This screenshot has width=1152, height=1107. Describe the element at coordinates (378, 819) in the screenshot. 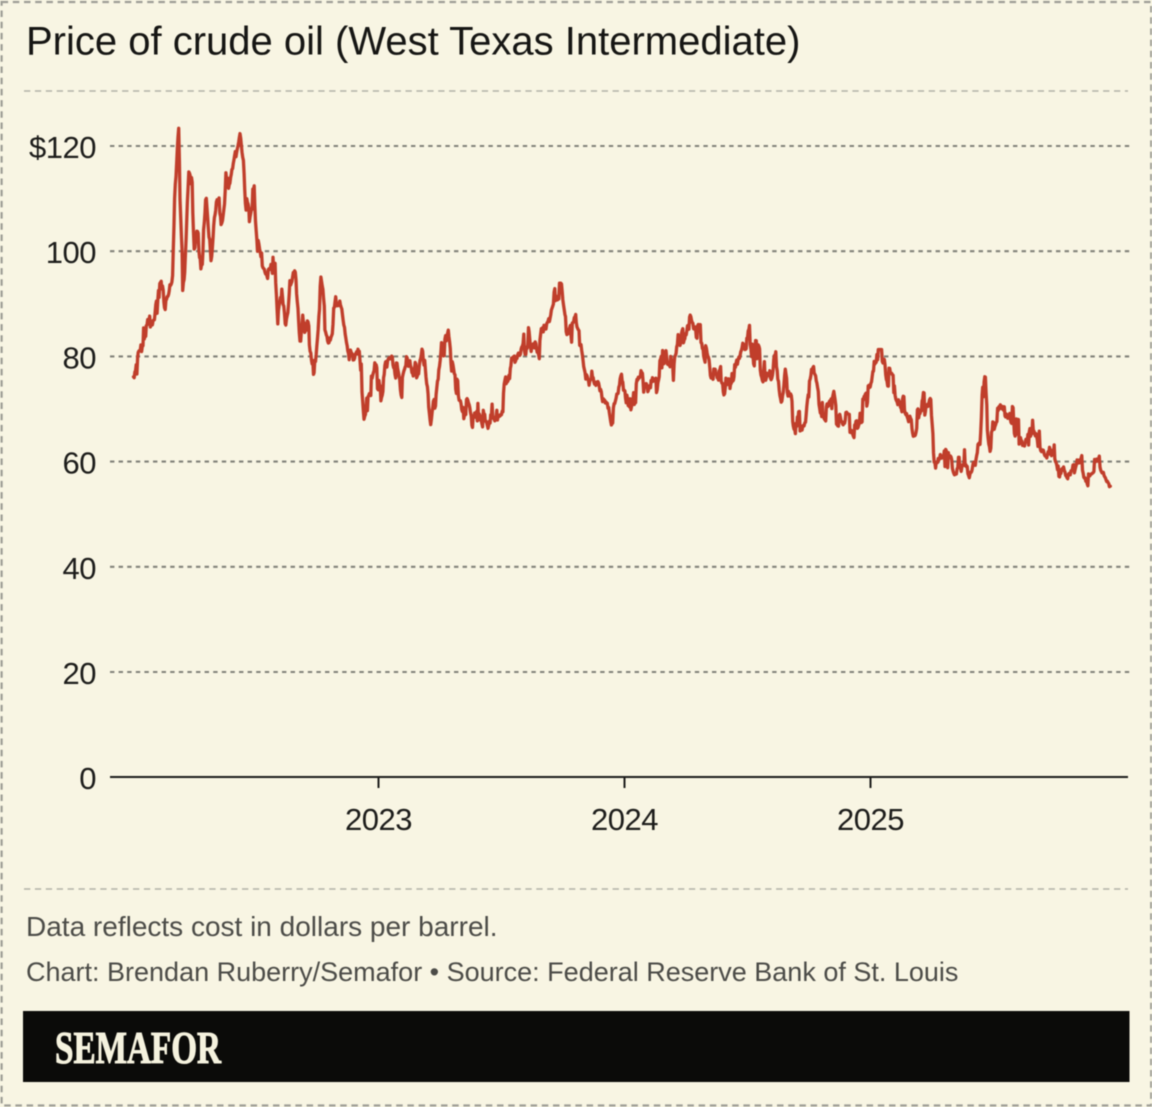

I see `svg-text: 2023` at that location.